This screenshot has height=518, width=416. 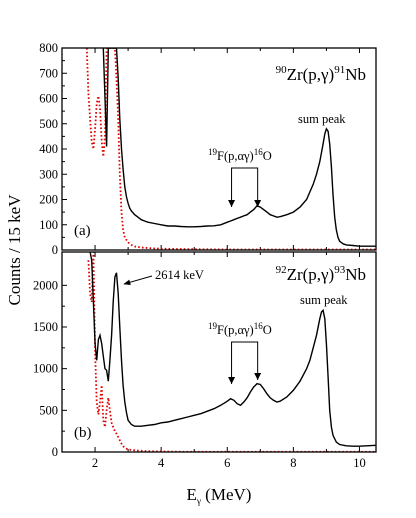 What do you see at coordinates (161, 463) in the screenshot?
I see `panel-b-x-tick-label: 4` at bounding box center [161, 463].